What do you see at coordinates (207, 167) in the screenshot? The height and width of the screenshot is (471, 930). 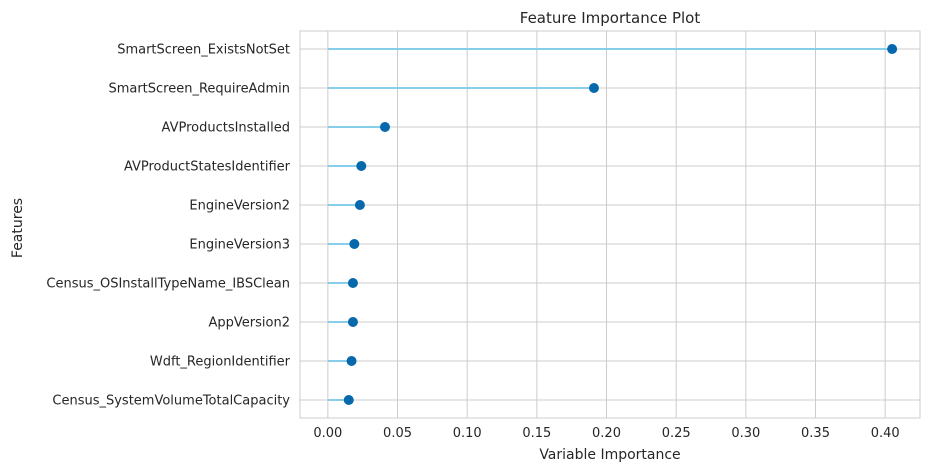 I see `y-tick-label: AVProductStatesIdentifier` at bounding box center [207, 167].